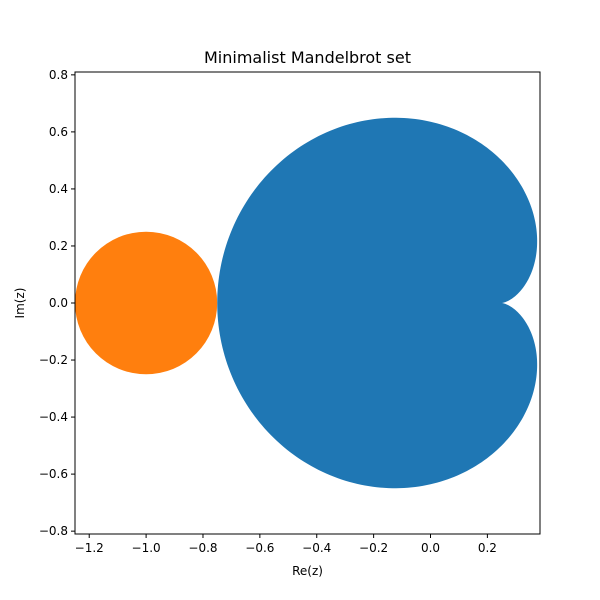  What do you see at coordinates (53, 360) in the screenshot?
I see `y-tick-label: −0.2` at bounding box center [53, 360].